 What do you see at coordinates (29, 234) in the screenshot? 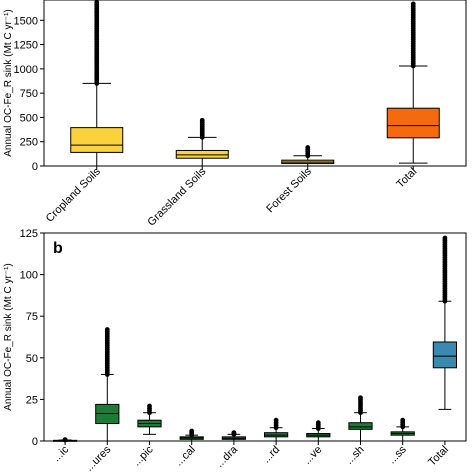
I see `y-tick-label: 125` at bounding box center [29, 234].